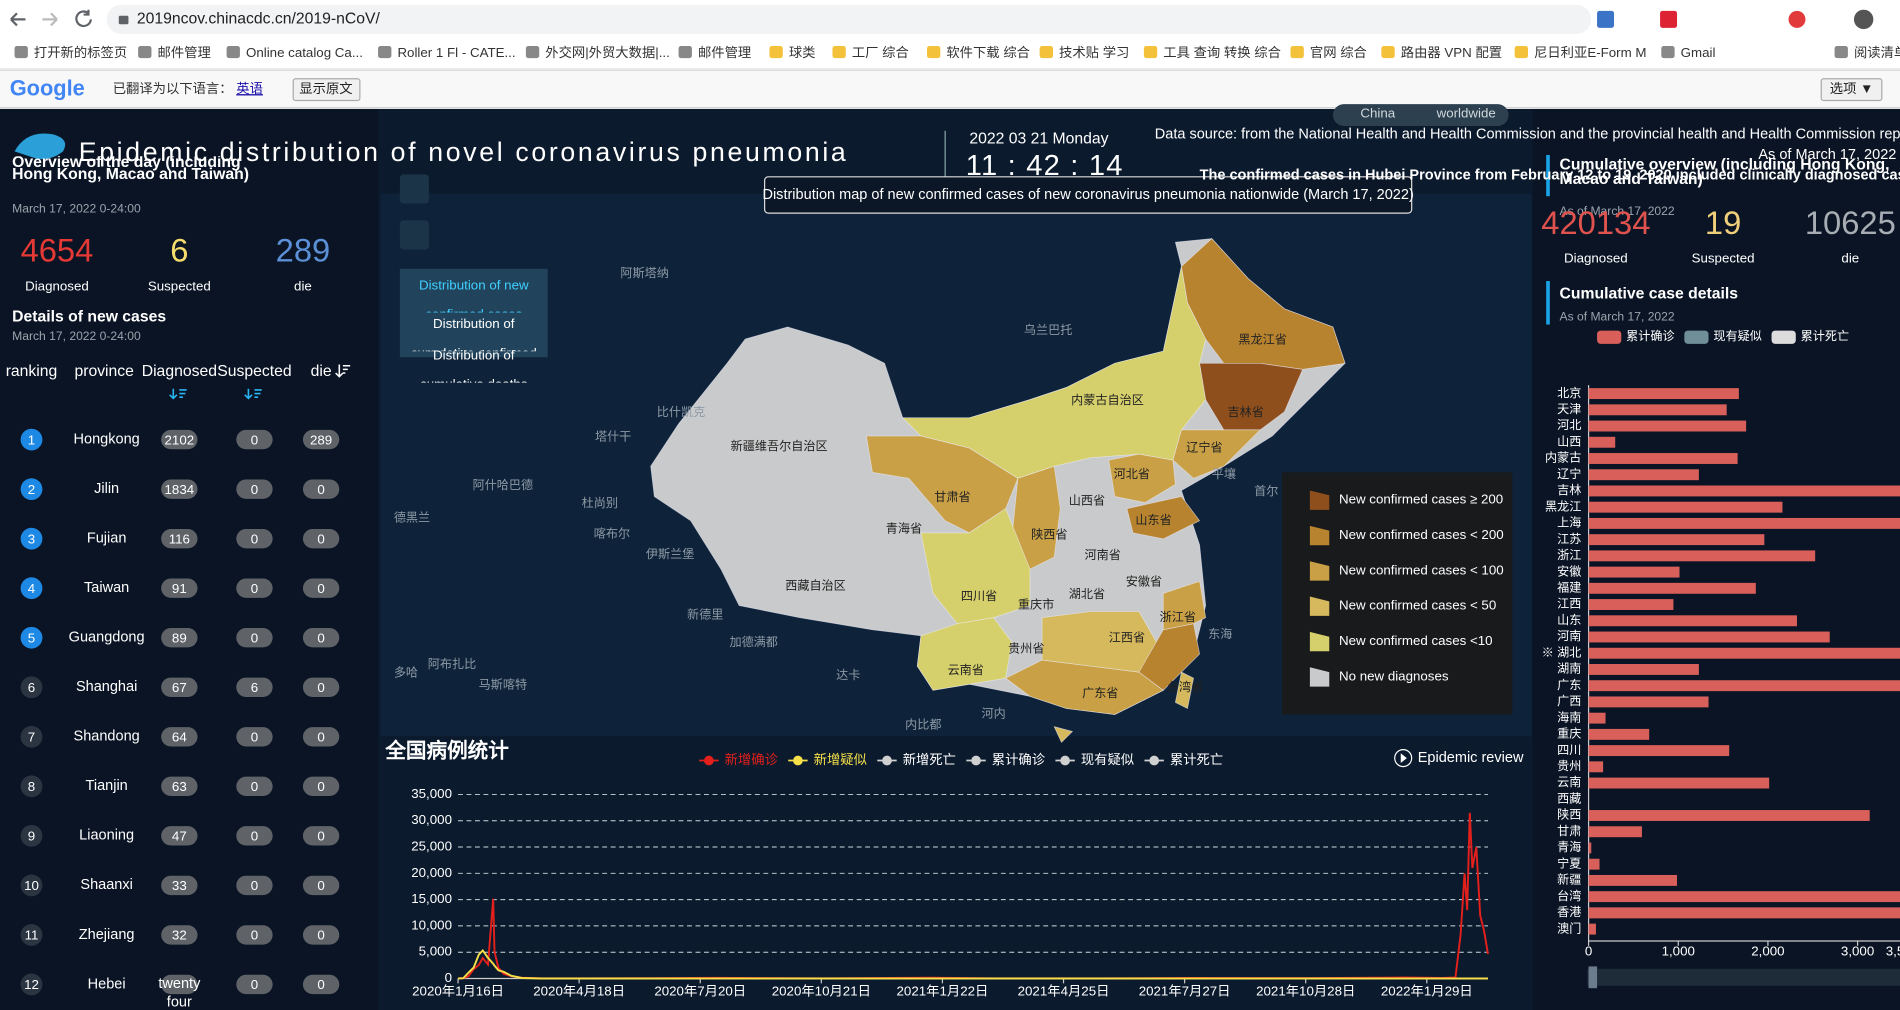 This screenshot has height=1010, width=1900. I want to click on category-label: 陕西, so click(1569, 814).